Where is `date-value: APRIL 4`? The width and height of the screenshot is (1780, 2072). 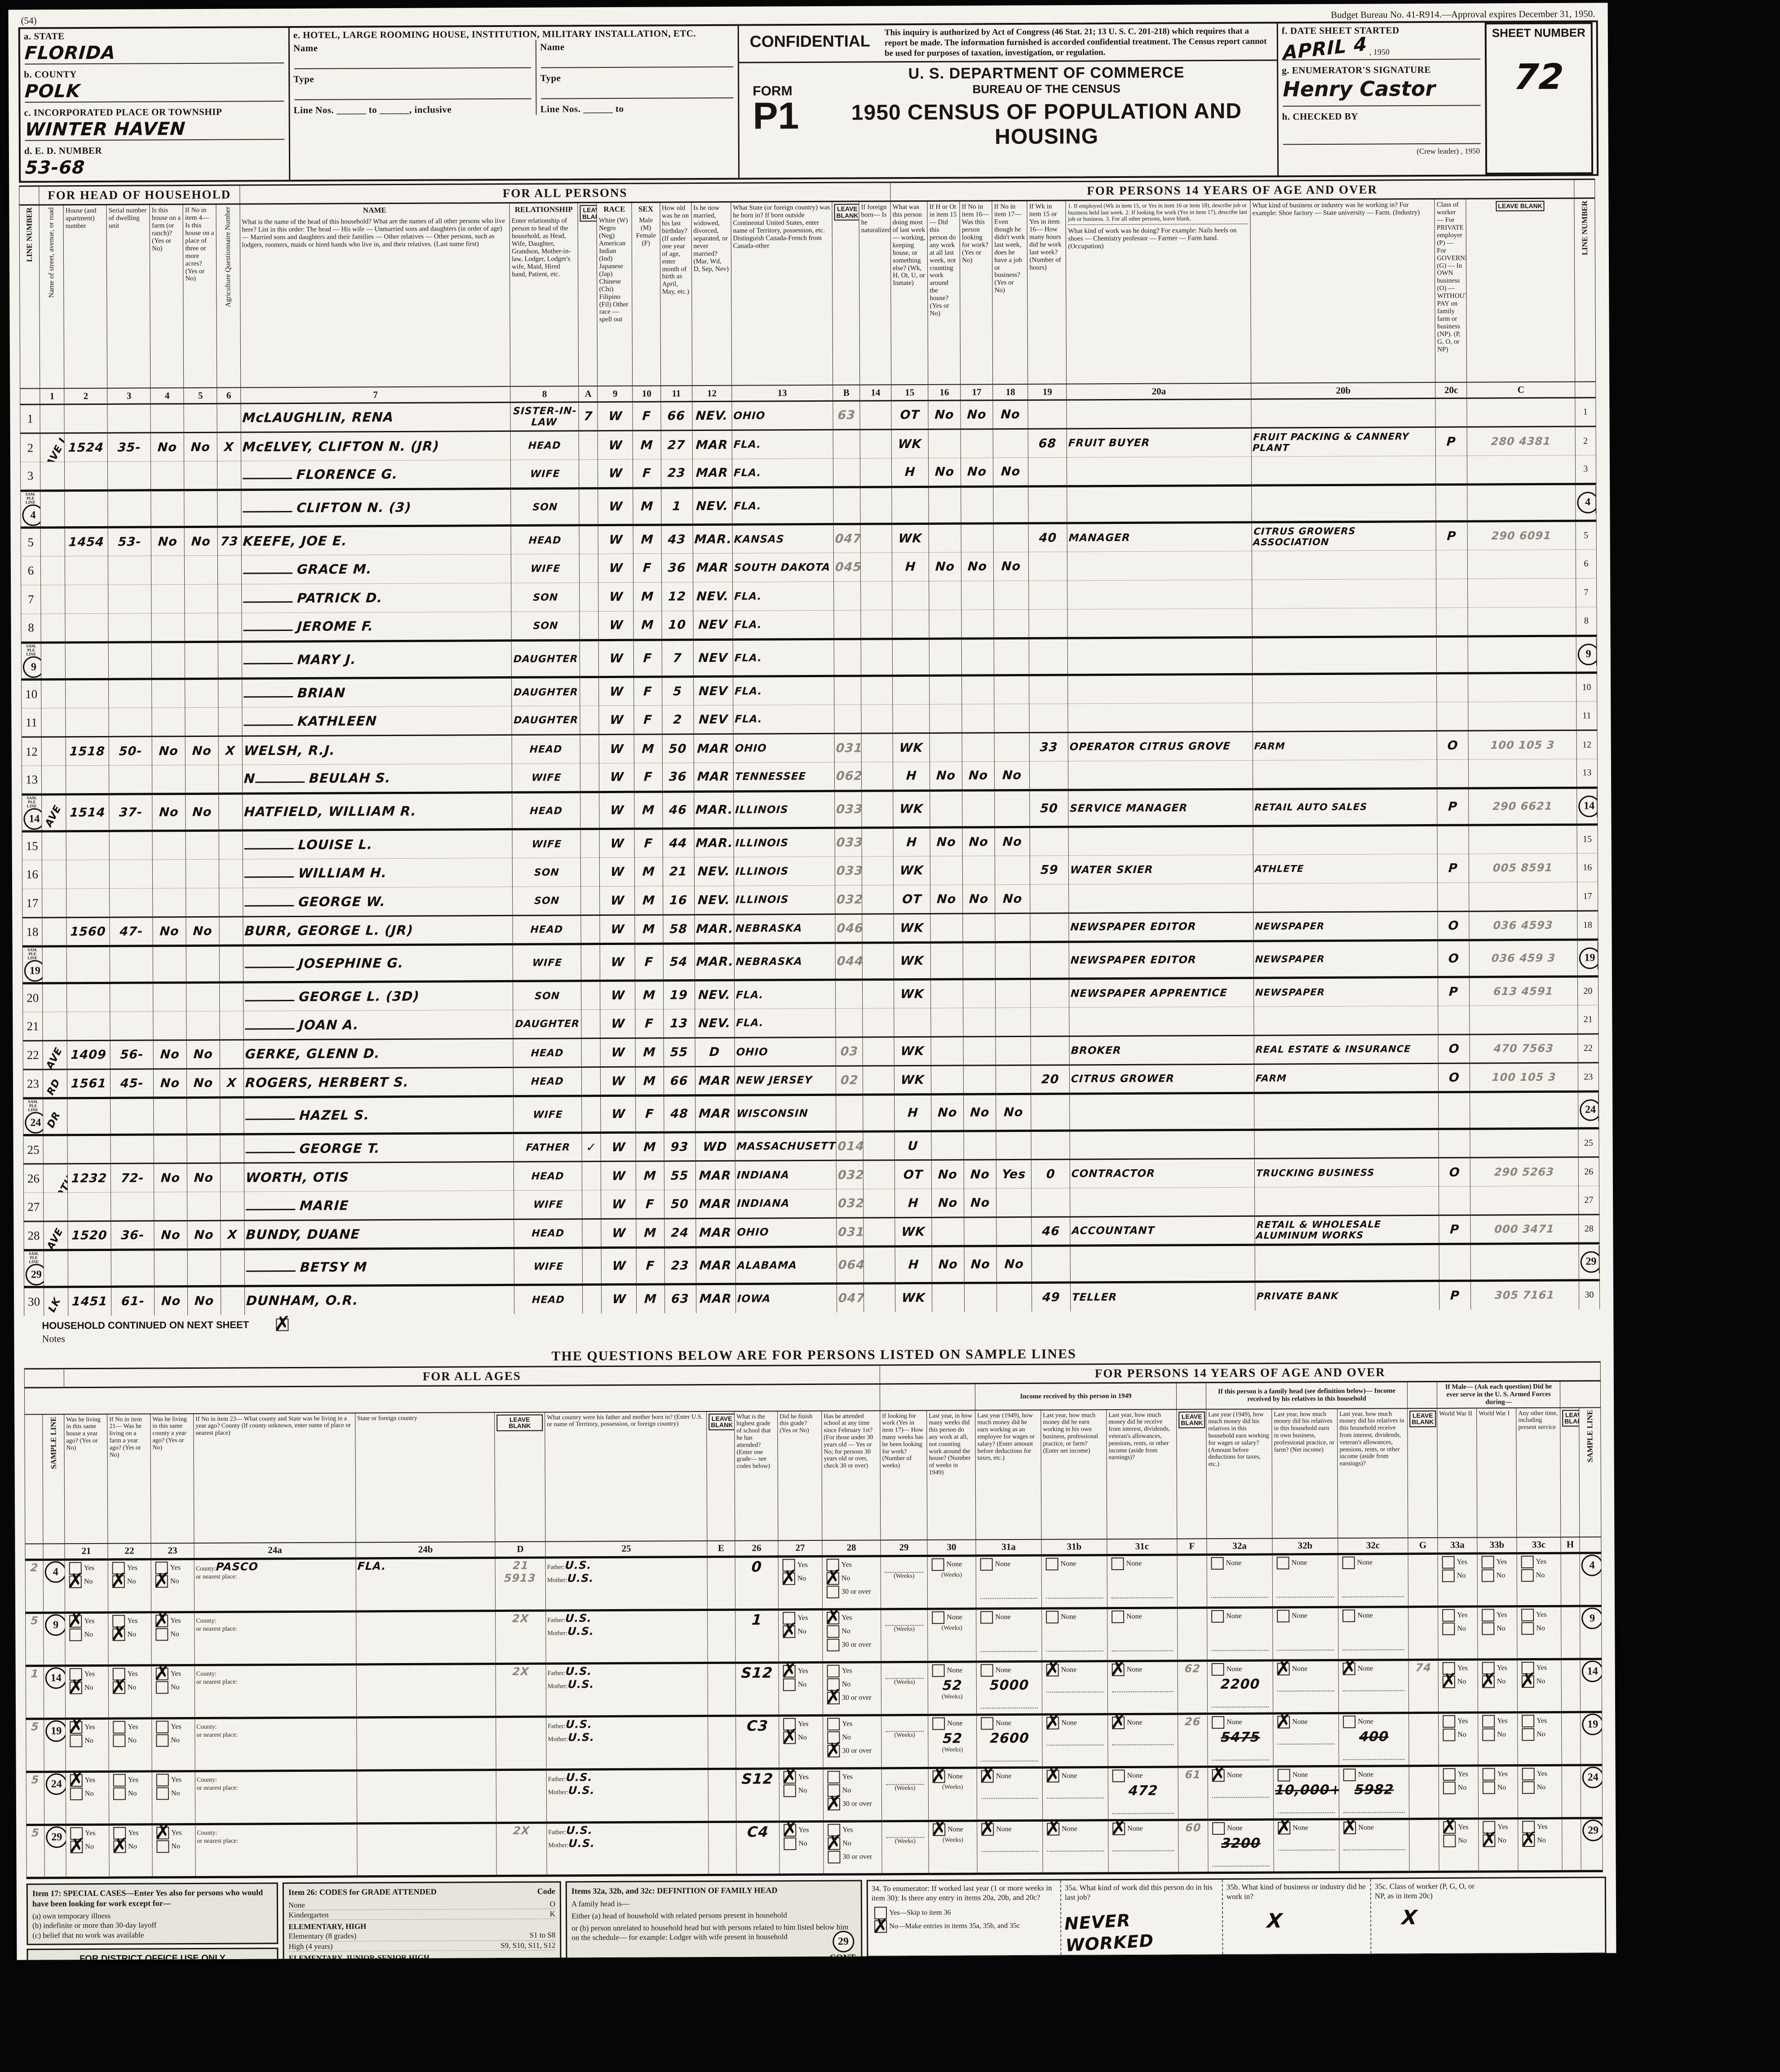 date-value: APRIL 4 is located at coordinates (1325, 48).